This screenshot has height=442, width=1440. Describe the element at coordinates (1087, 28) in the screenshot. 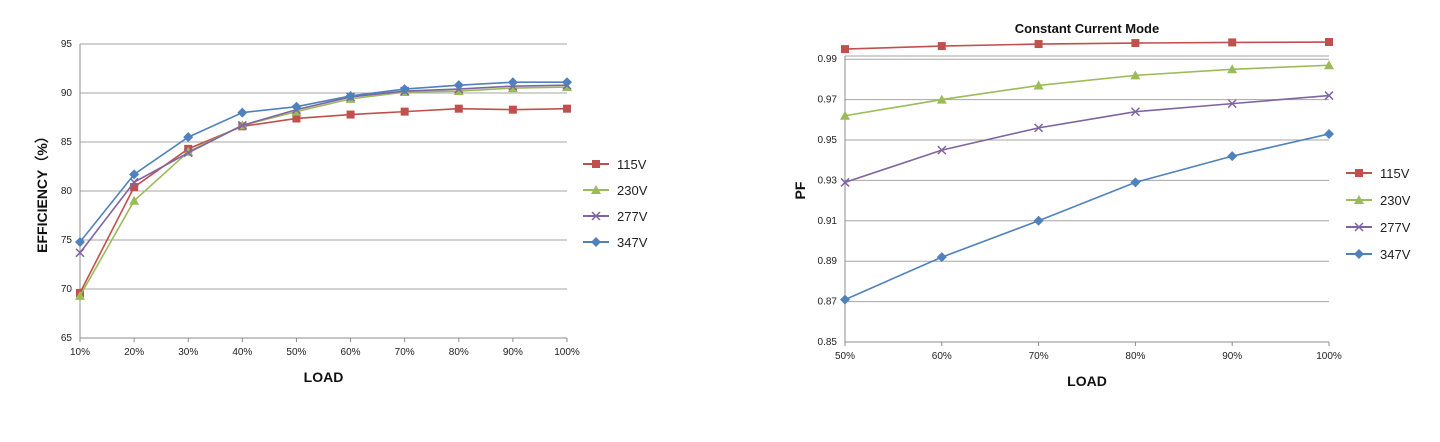

I see `chart-title: Constant Current Mode` at that location.